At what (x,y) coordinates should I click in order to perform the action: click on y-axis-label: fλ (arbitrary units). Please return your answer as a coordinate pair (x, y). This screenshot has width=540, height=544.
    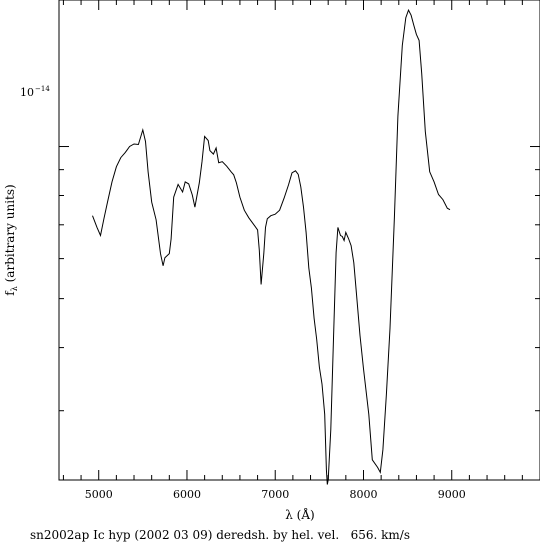
    Looking at the image, I should click on (11, 239).